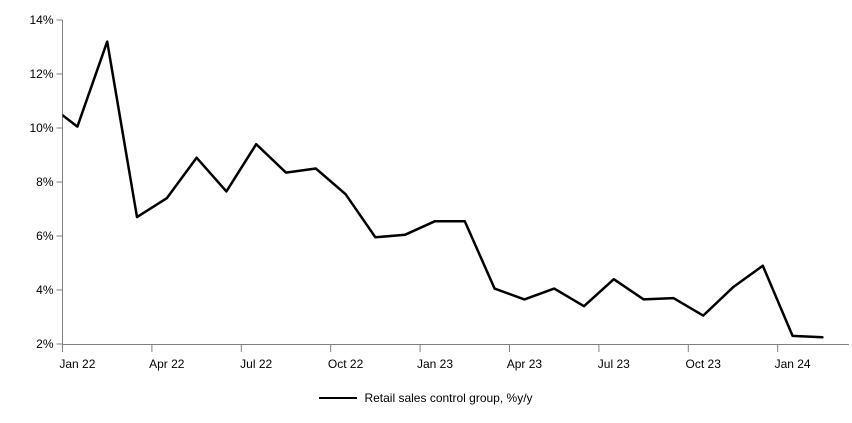  What do you see at coordinates (45, 290) in the screenshot?
I see `y-tick-label: 4%` at bounding box center [45, 290].